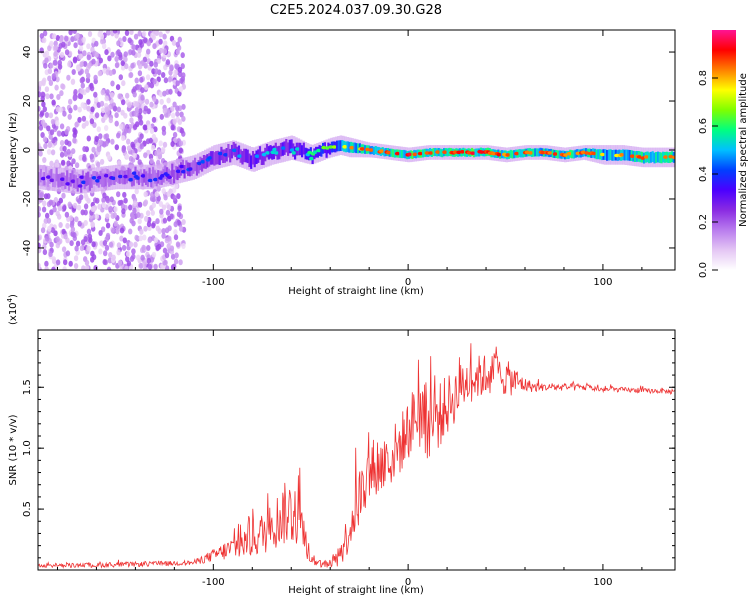  What do you see at coordinates (703, 78) in the screenshot?
I see `colorbar-tick-label: 0.8` at bounding box center [703, 78].